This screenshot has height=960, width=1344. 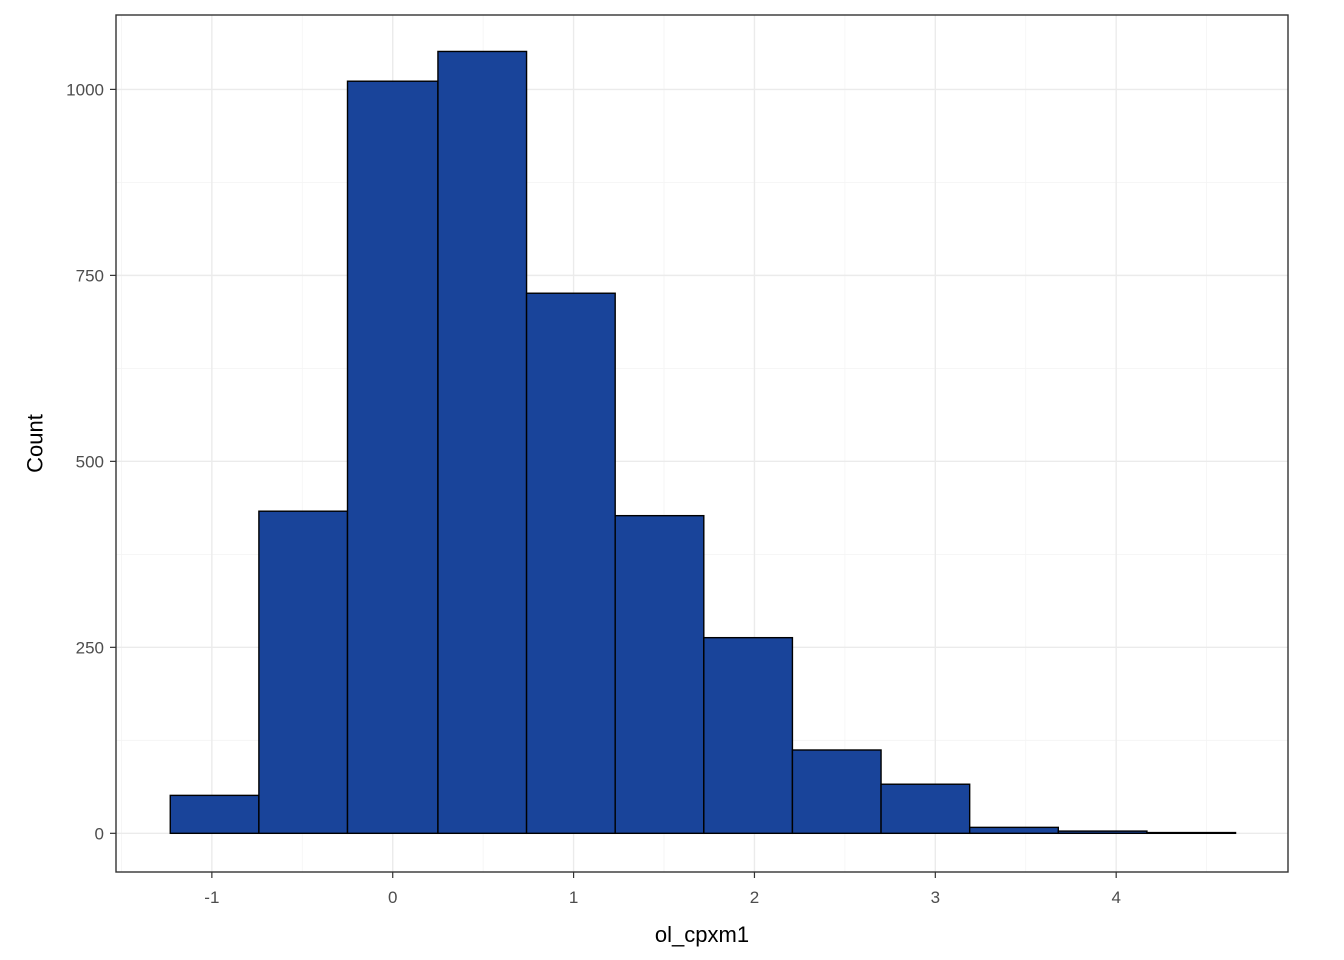 I want to click on y-axis: 0 250 500 750 1000, so click(x=91, y=461).